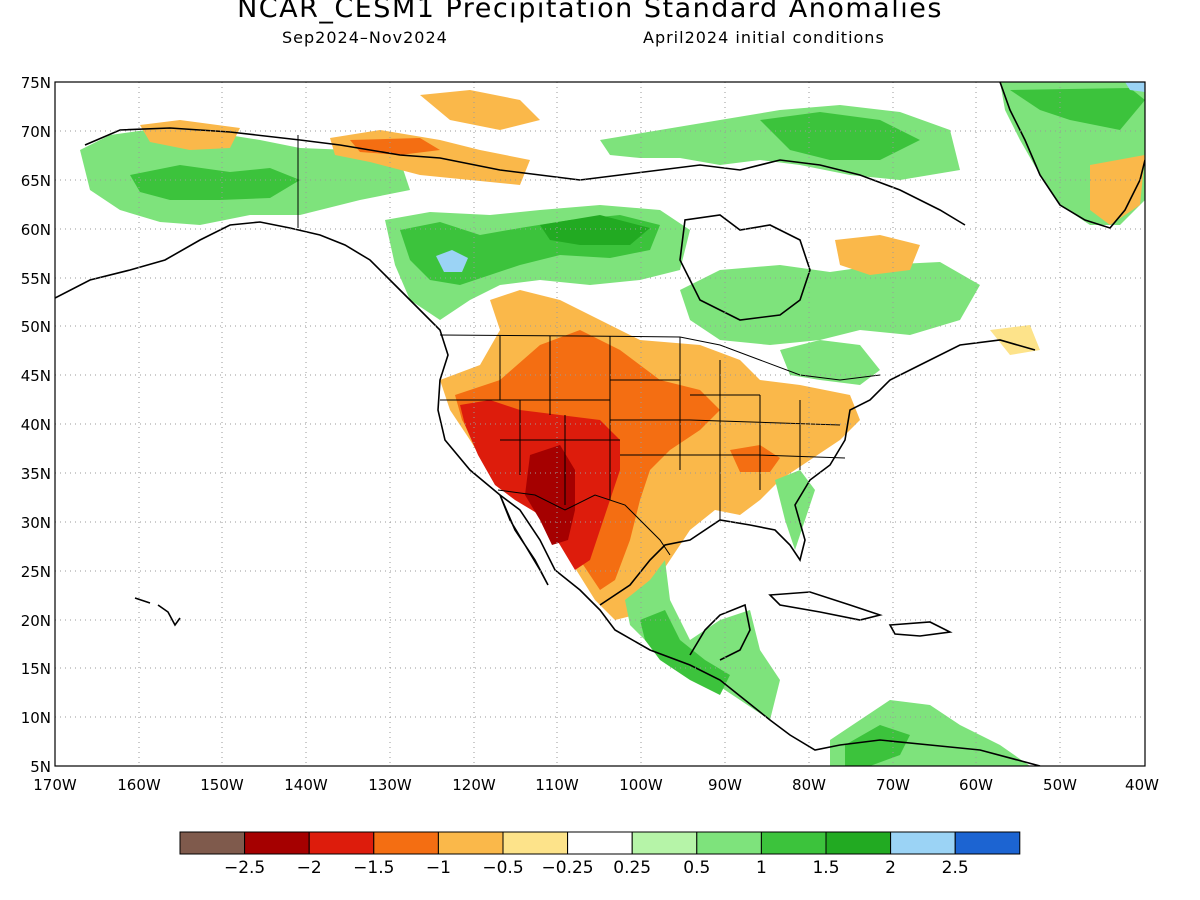  I want to click on colorbar-label: 2, so click(890, 868).